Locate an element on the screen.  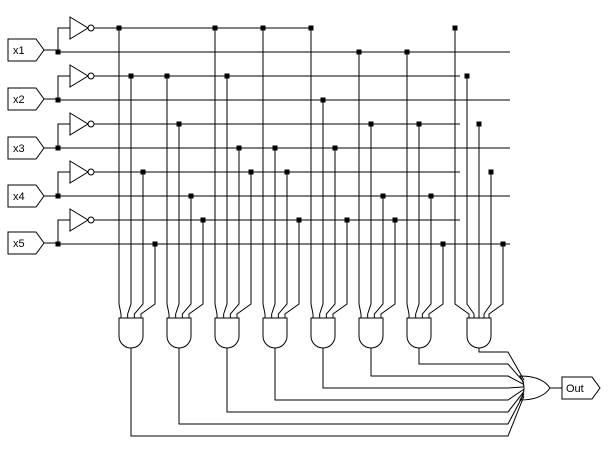
not-gate-x2 is located at coordinates (79, 76).